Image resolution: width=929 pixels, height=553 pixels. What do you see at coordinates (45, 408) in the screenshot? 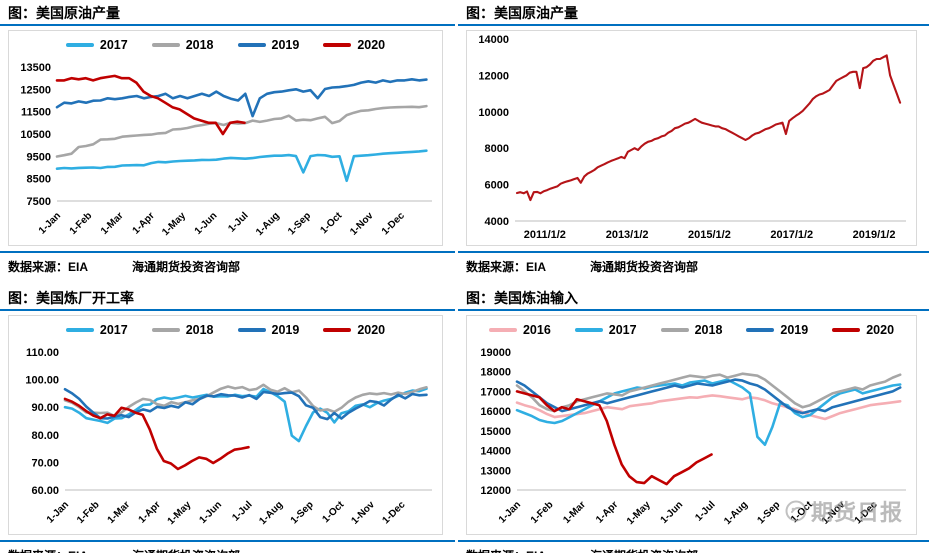
I see `svg-text: 90.00` at bounding box center [45, 408].